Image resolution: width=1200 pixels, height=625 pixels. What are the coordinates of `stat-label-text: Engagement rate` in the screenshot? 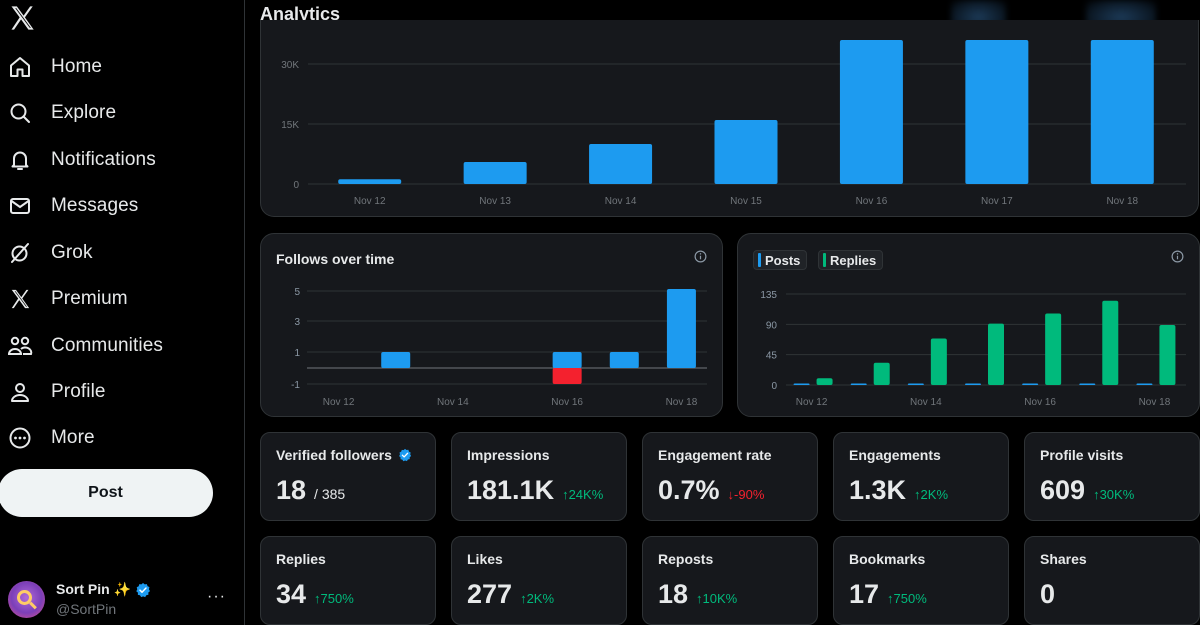 It's located at (715, 455).